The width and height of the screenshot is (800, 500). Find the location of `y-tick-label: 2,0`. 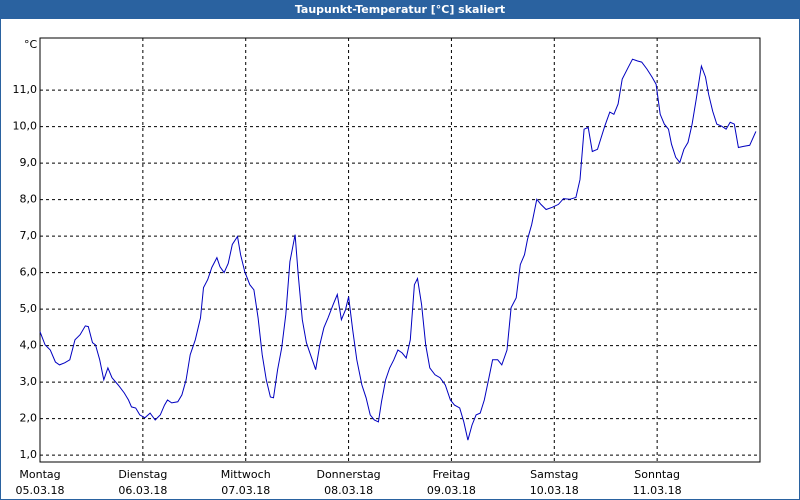

y-tick-label: 2,0 is located at coordinates (29, 418).